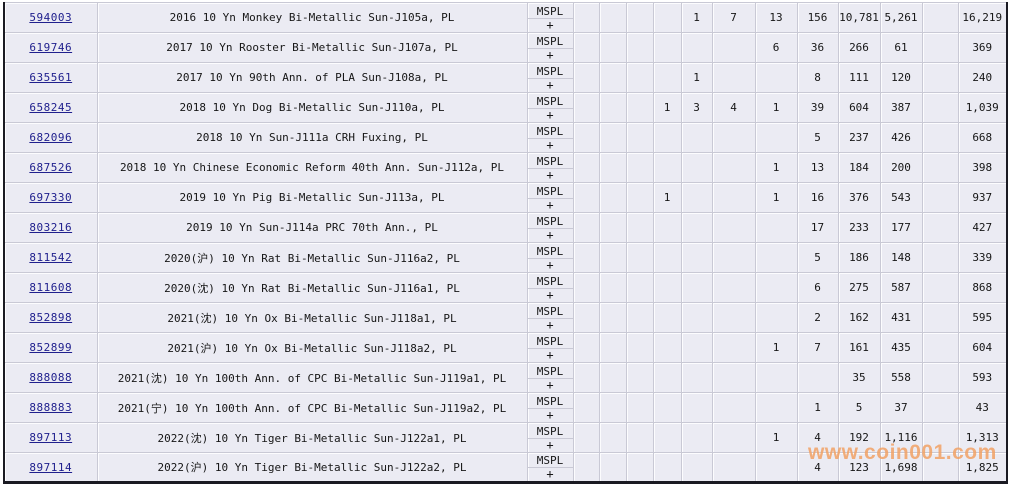 The image size is (1009, 484). I want to click on coin-id-cell: 852898, so click(50, 317).